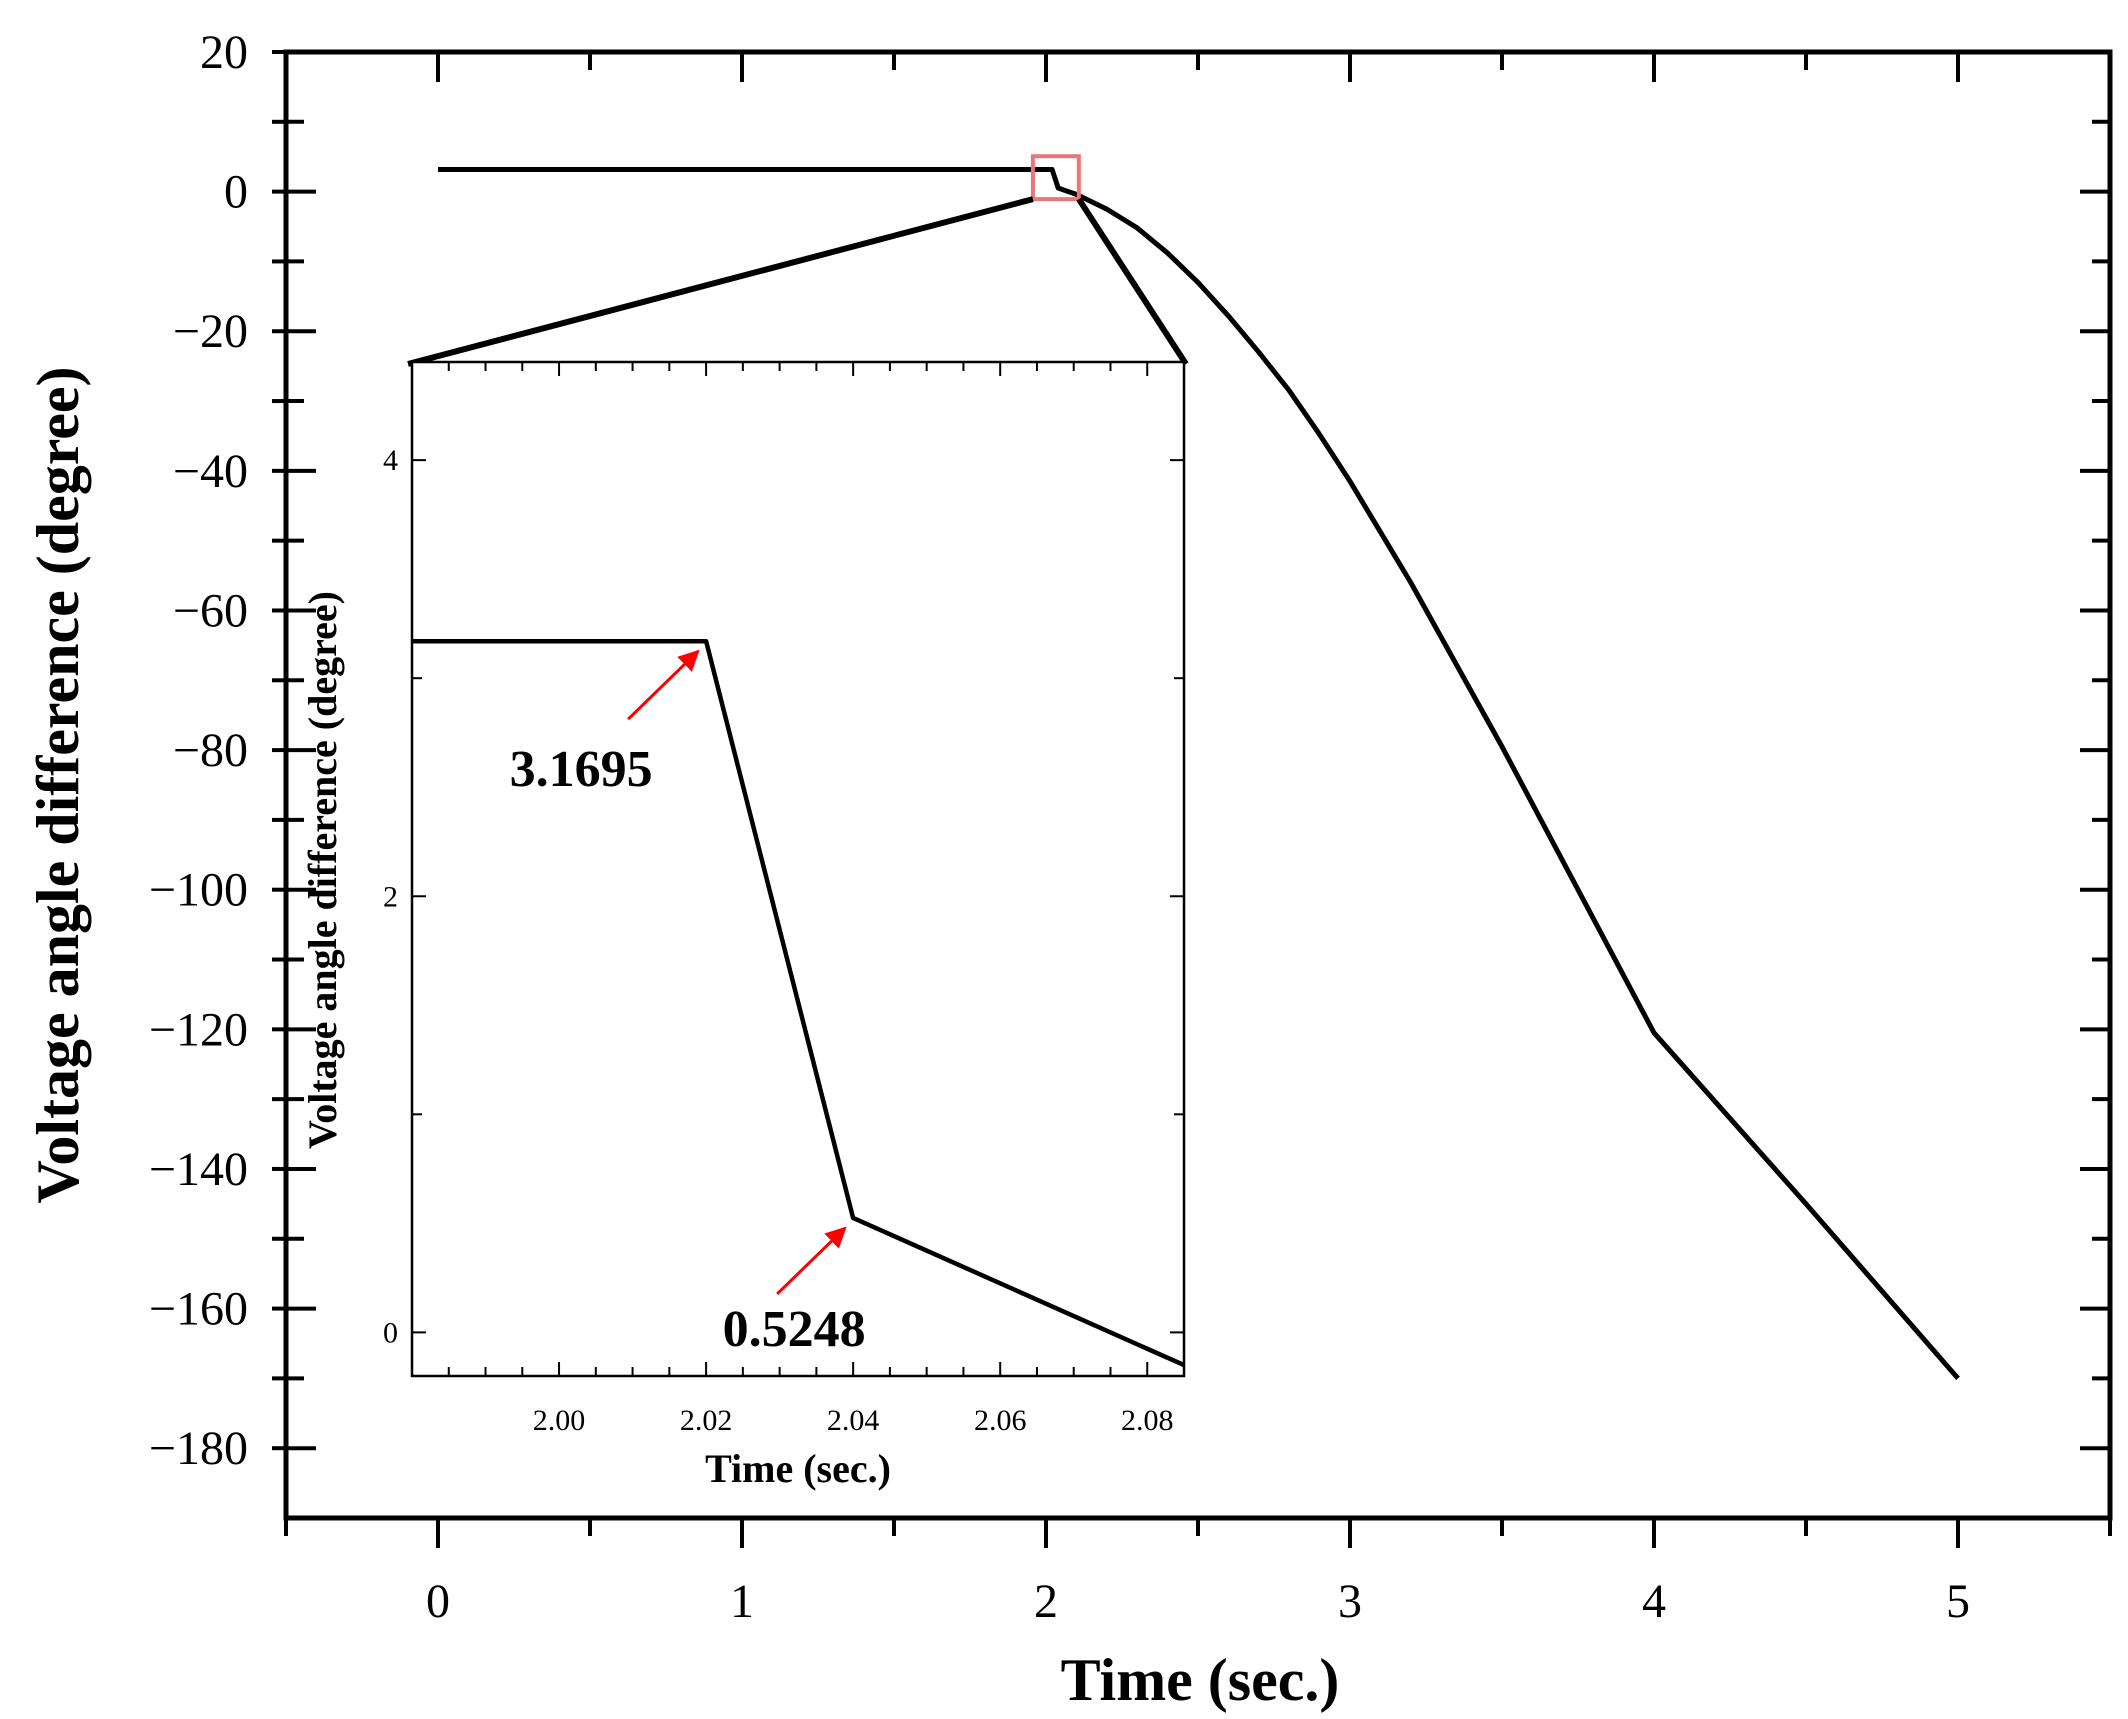 This screenshot has height=1719, width=2128. I want to click on inset-y-tick-label: 2, so click(390, 896).